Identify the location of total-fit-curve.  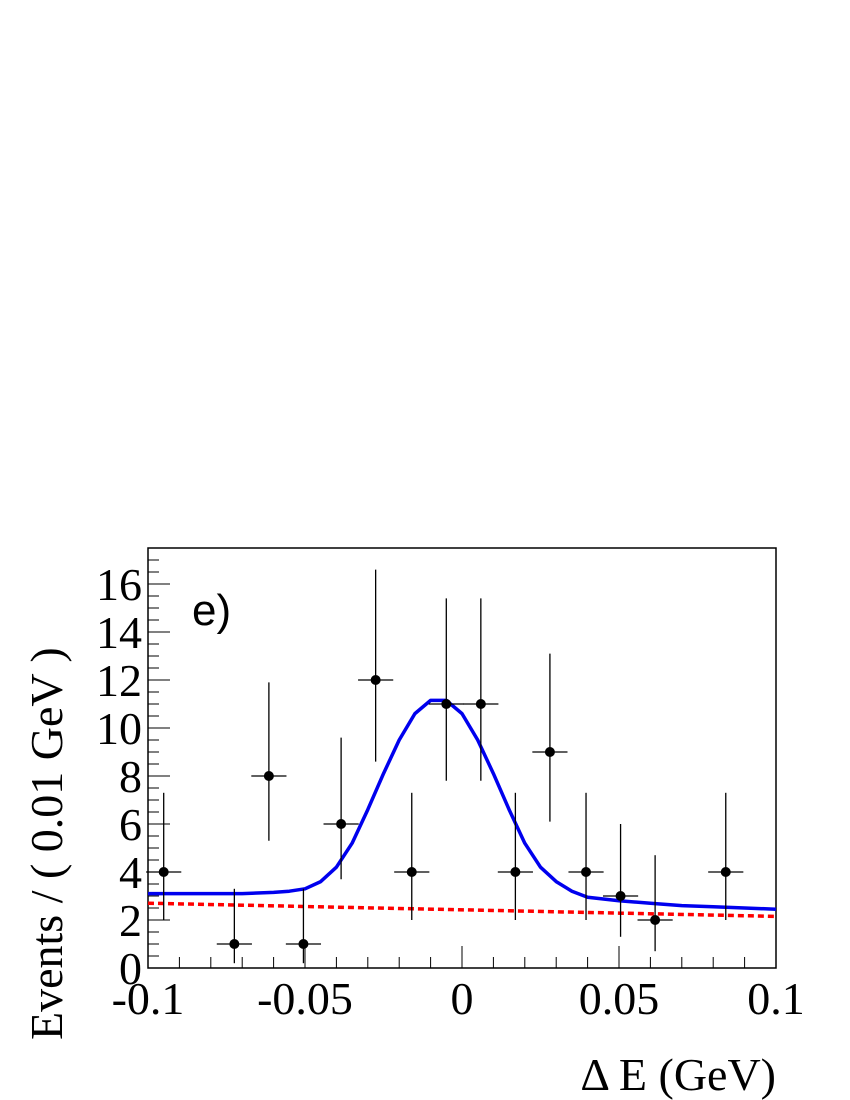
(462, 804).